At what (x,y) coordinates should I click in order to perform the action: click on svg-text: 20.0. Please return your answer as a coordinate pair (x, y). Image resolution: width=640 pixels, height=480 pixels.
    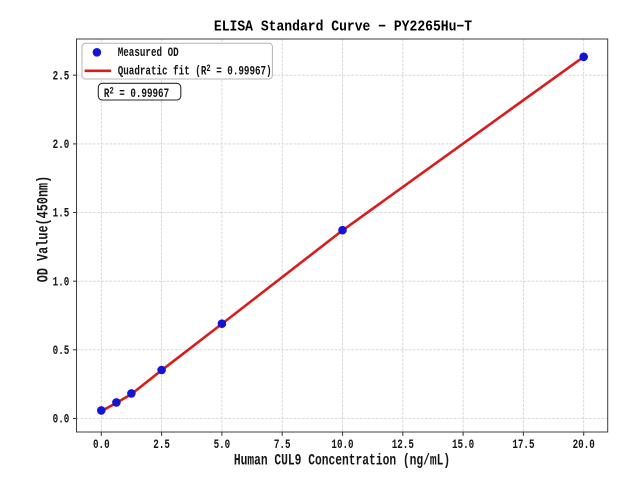
    Looking at the image, I should click on (584, 446).